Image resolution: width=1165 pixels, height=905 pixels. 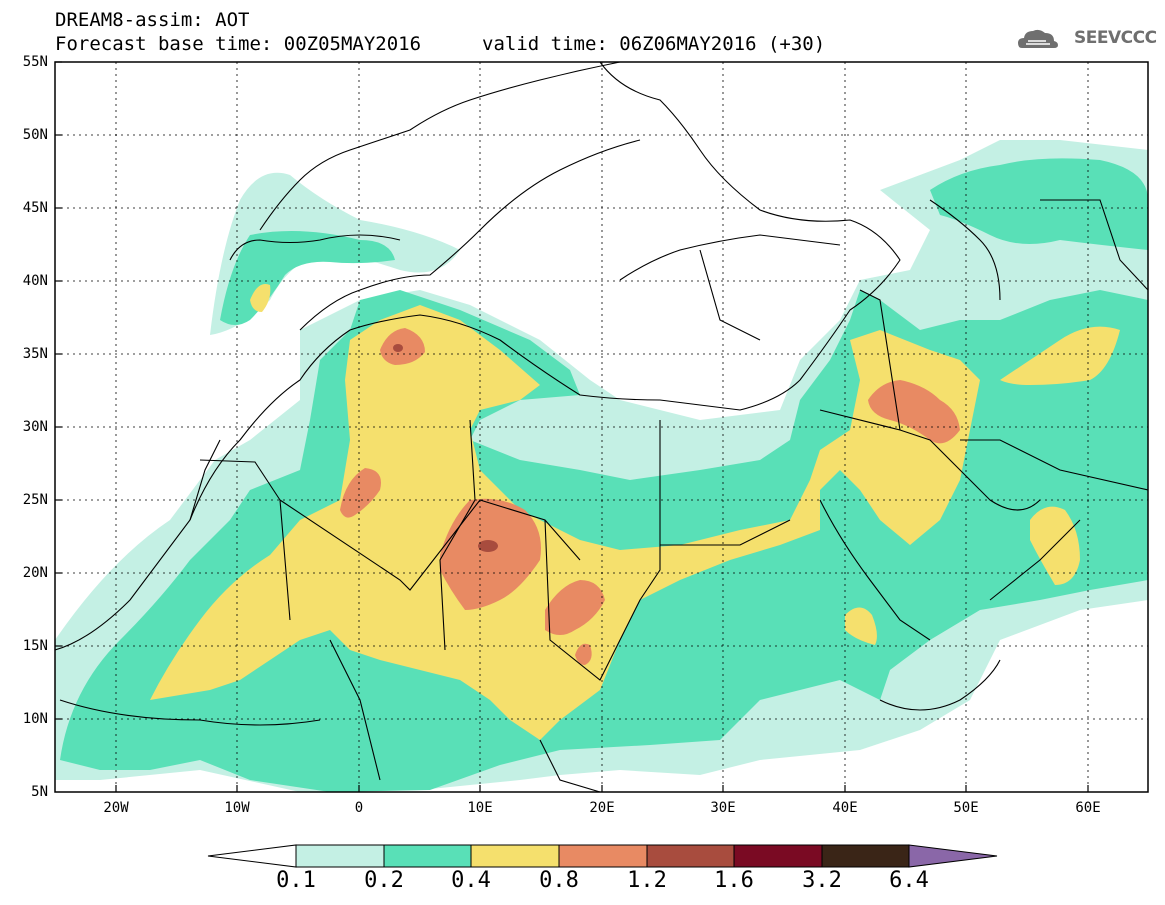 I want to click on lon-label: 10E, so click(x=480, y=808).